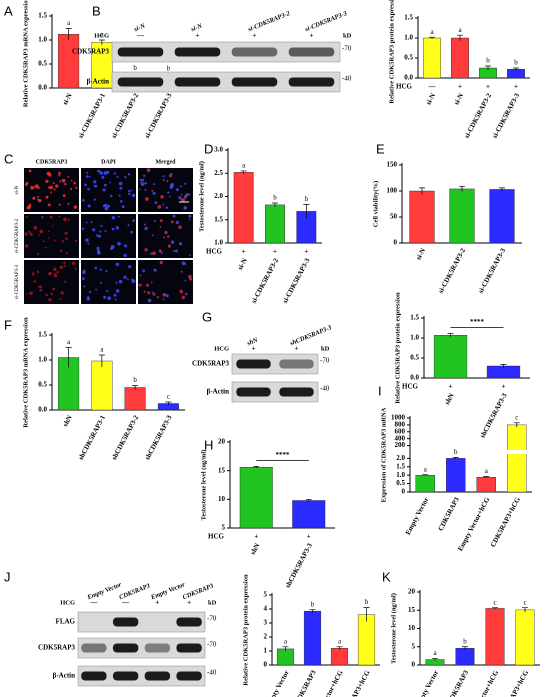 The image size is (550, 697). What do you see at coordinates (203, 485) in the screenshot?
I see `y-axis-label: Testosterone level (ng/ml)` at bounding box center [203, 485].